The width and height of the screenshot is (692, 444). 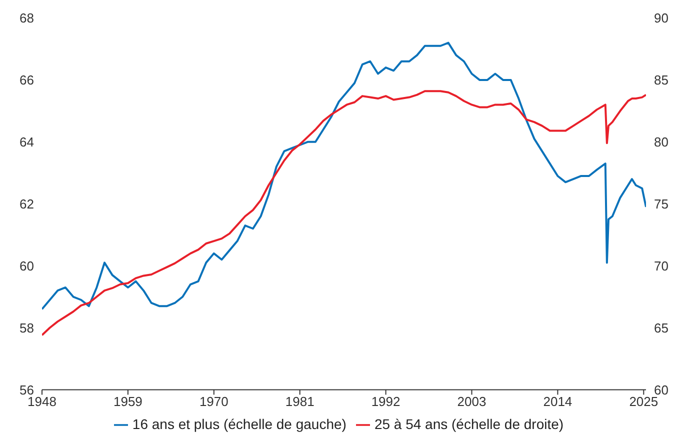 I want to click on y2-tick-label: 70, so click(x=661, y=266).